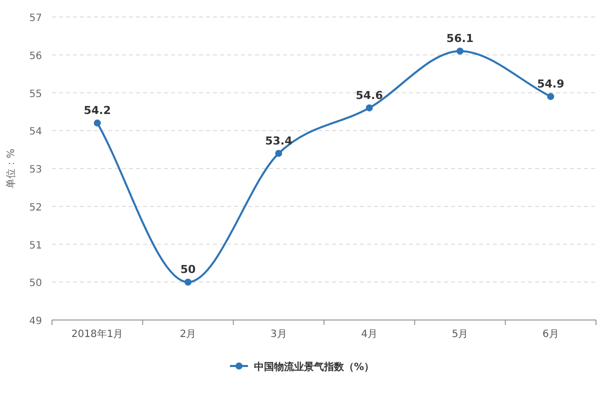 The height and width of the screenshot is (398, 600). What do you see at coordinates (35, 284) in the screenshot?
I see `y-tick-label: 50` at bounding box center [35, 284].